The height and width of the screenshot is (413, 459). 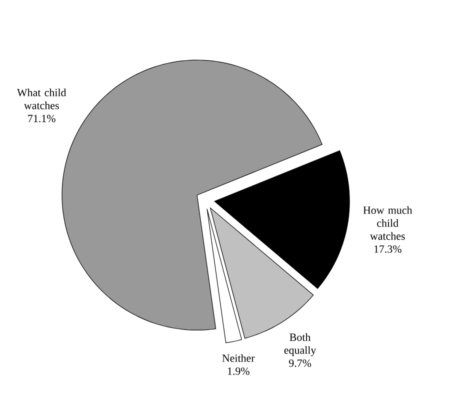 I want to click on slice-label: How much child watches, so click(x=387, y=223).